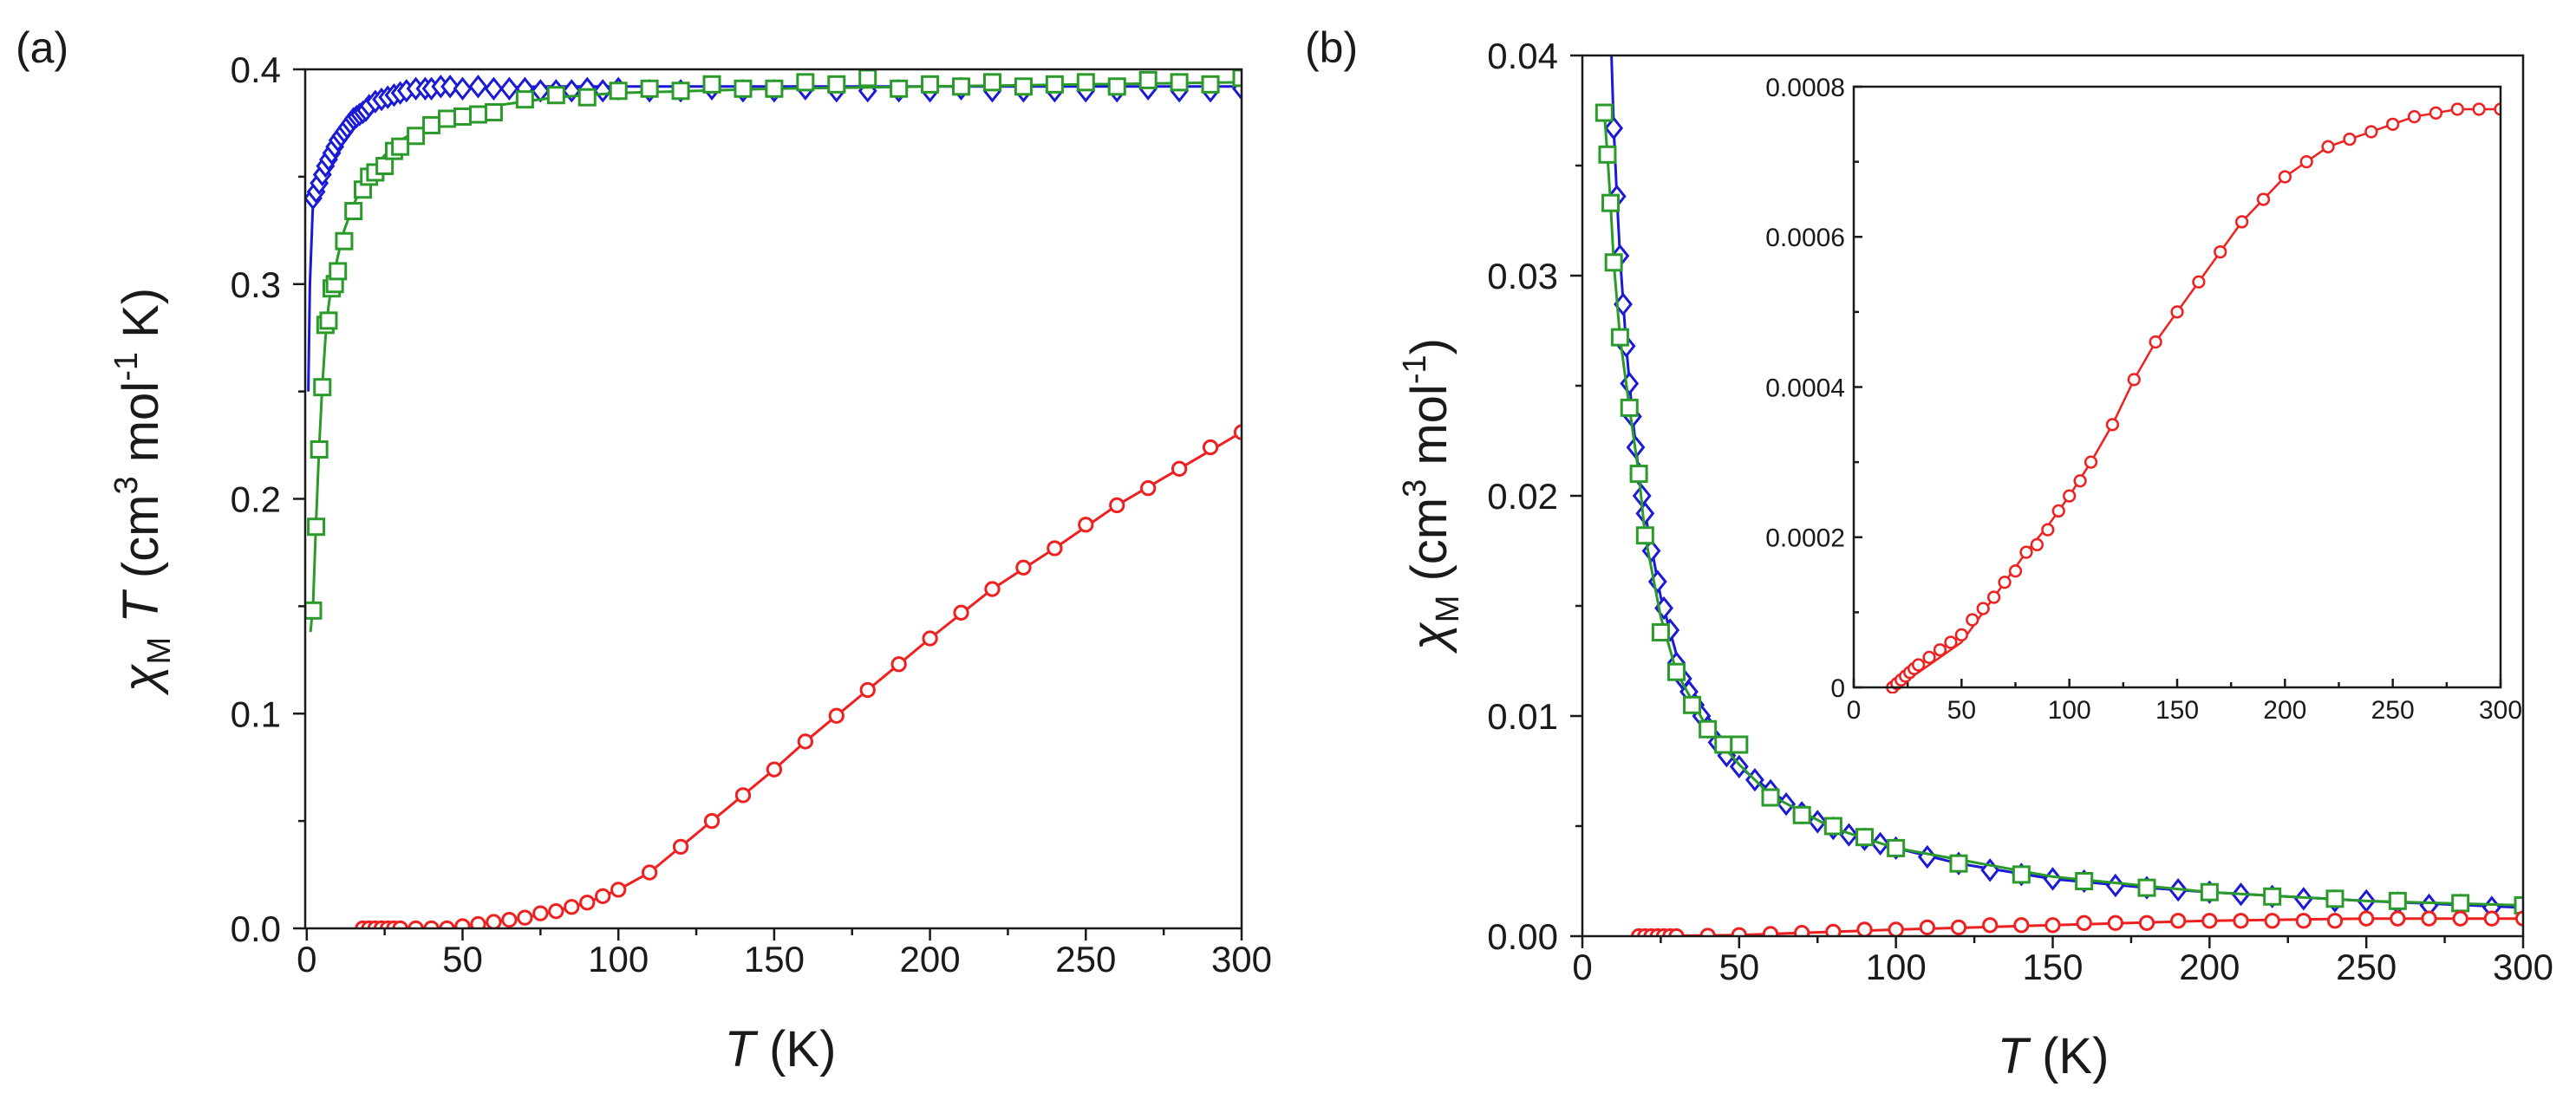 The image size is (2576, 1113). Describe the element at coordinates (2285, 710) in the screenshot. I see `x-tick-label-b-inset: 200` at that location.